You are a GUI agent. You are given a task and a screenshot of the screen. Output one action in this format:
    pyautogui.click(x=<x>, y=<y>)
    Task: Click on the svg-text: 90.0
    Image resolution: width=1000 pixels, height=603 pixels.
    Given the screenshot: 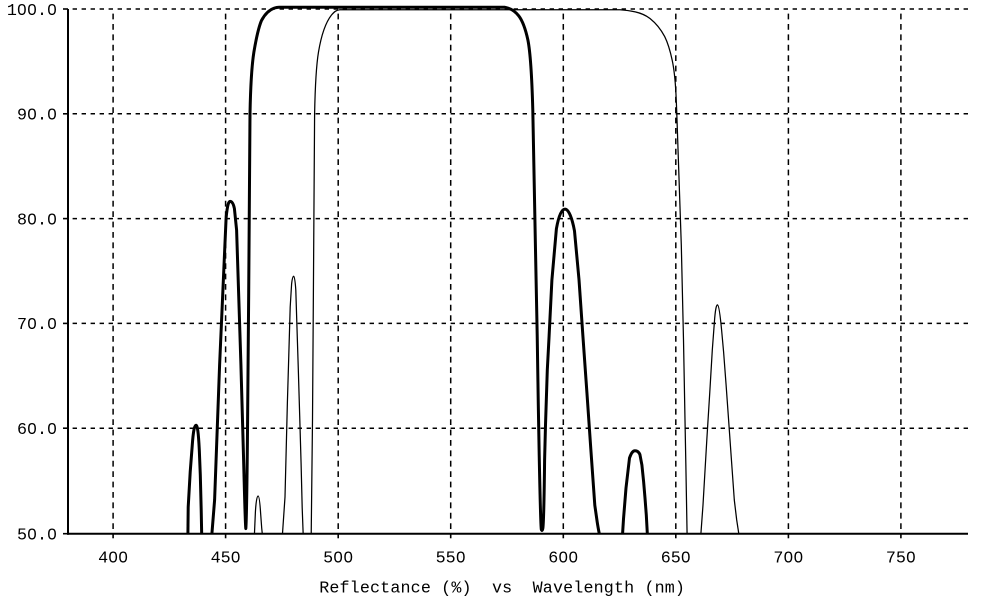 What is the action you would take?
    pyautogui.click(x=37, y=116)
    